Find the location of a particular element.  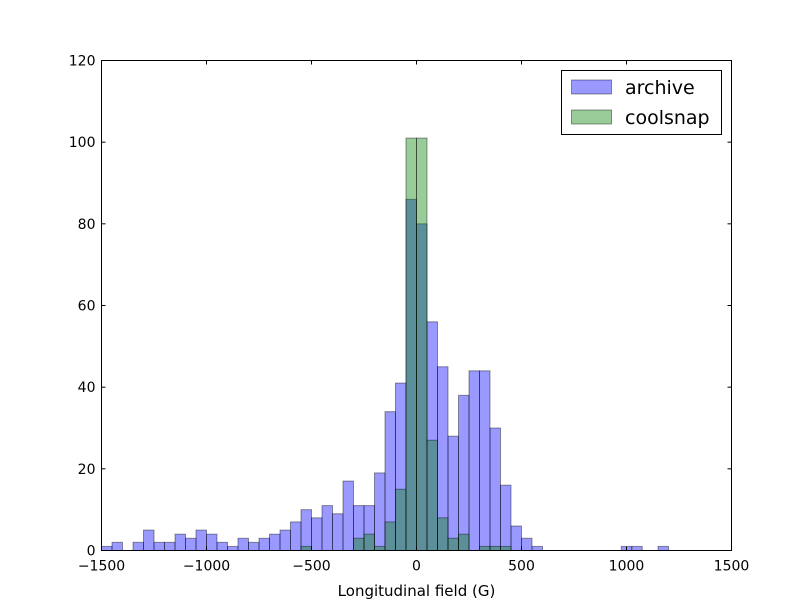

y-tick-label: 100 is located at coordinates (82, 143).